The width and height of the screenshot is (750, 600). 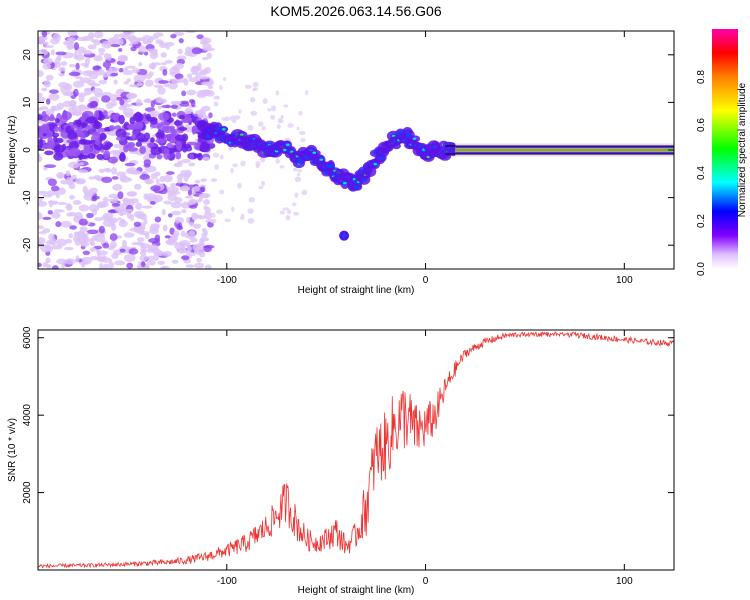 I want to click on chart-title: KOM5.2026.063.14.56.G06, so click(x=355, y=11).